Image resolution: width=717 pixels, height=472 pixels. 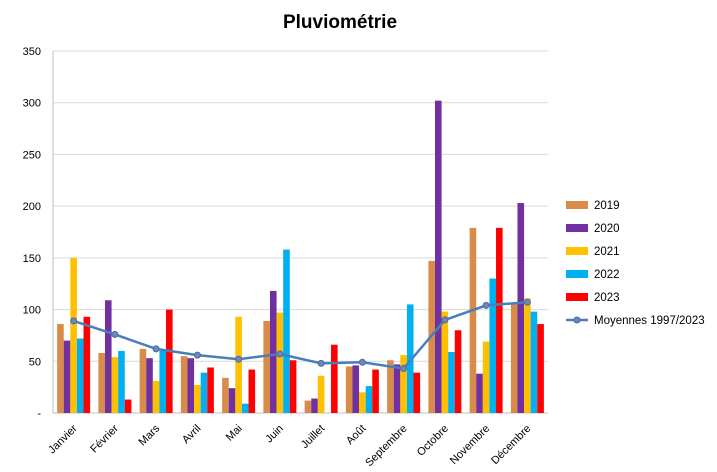 I want to click on legend-label-2022: 2022, so click(x=607, y=275).